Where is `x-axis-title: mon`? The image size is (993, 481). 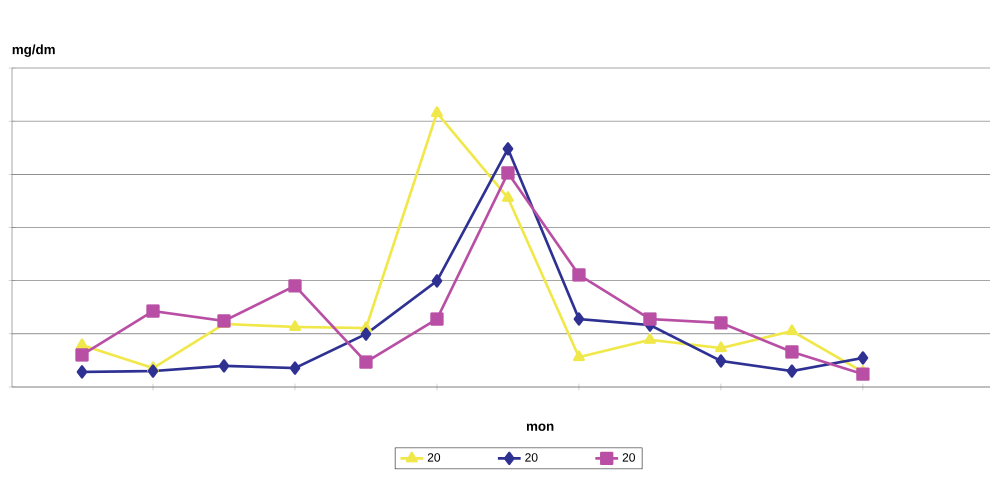
x-axis-title: mon is located at coordinates (540, 427).